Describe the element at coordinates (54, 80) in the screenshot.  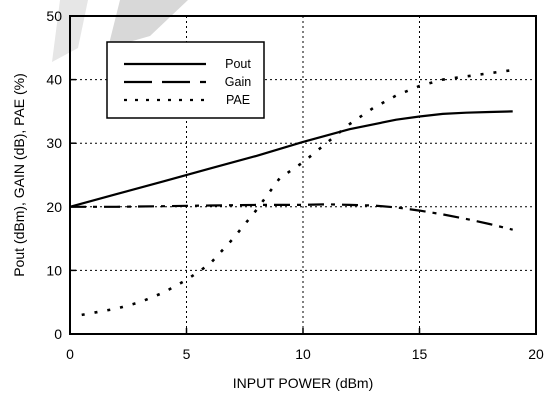
I see `y-tick-label: 40` at that location.